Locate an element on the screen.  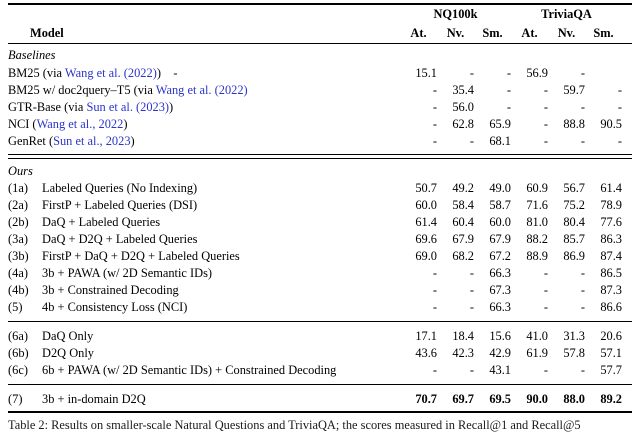
row-number: (1a) is located at coordinates (18, 187).